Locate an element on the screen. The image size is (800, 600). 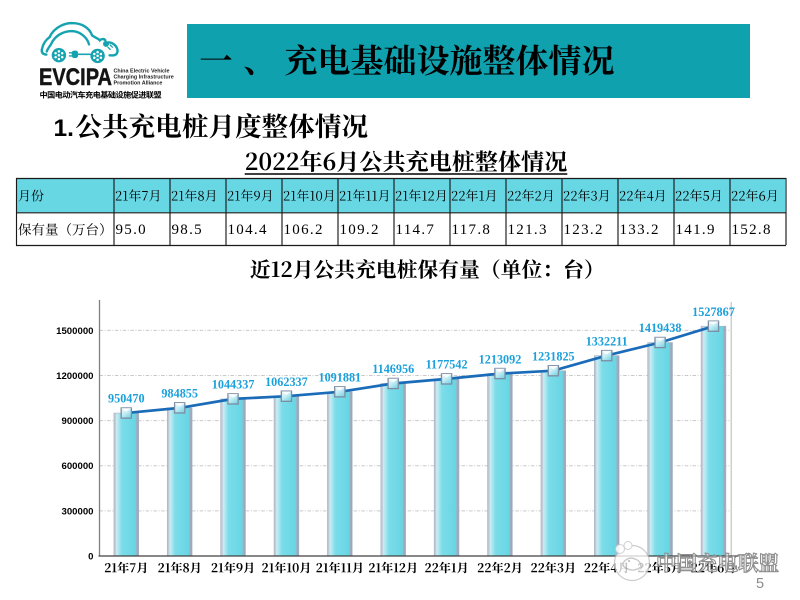
svg-text: 106.2 is located at coordinates (304, 230).